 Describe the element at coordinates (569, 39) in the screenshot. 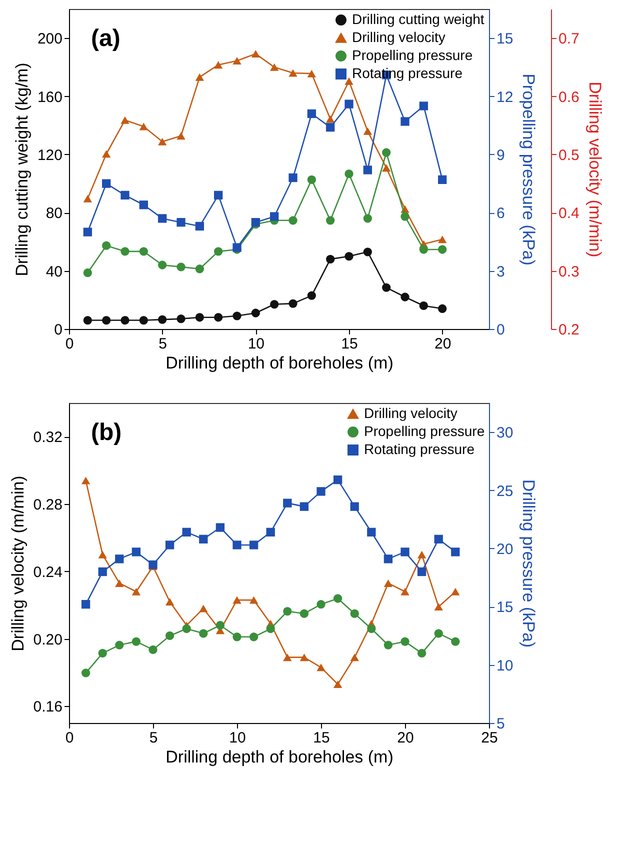

I see `y3-tick-label: 0.7` at that location.